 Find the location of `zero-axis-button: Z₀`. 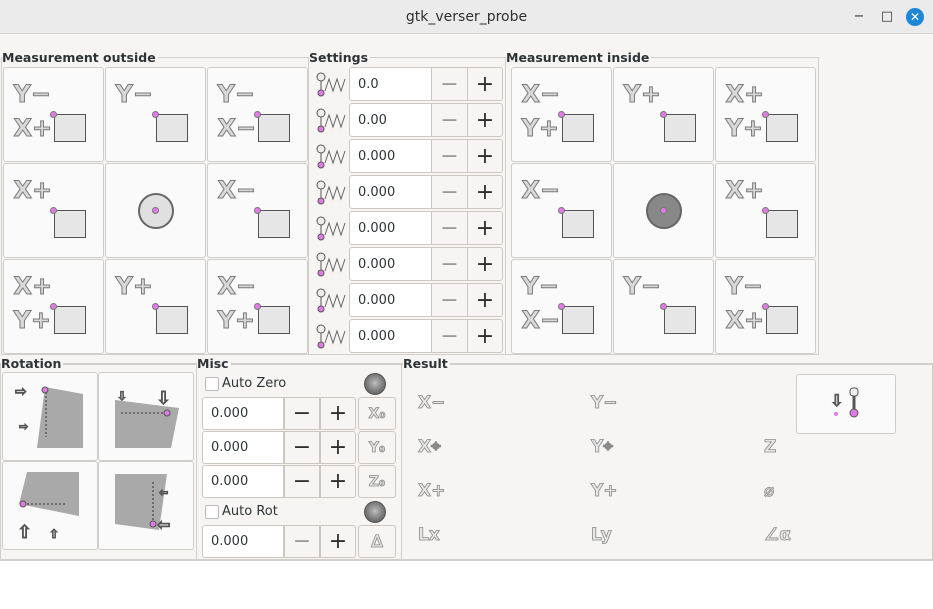

zero-axis-button: Z₀ is located at coordinates (377, 481).